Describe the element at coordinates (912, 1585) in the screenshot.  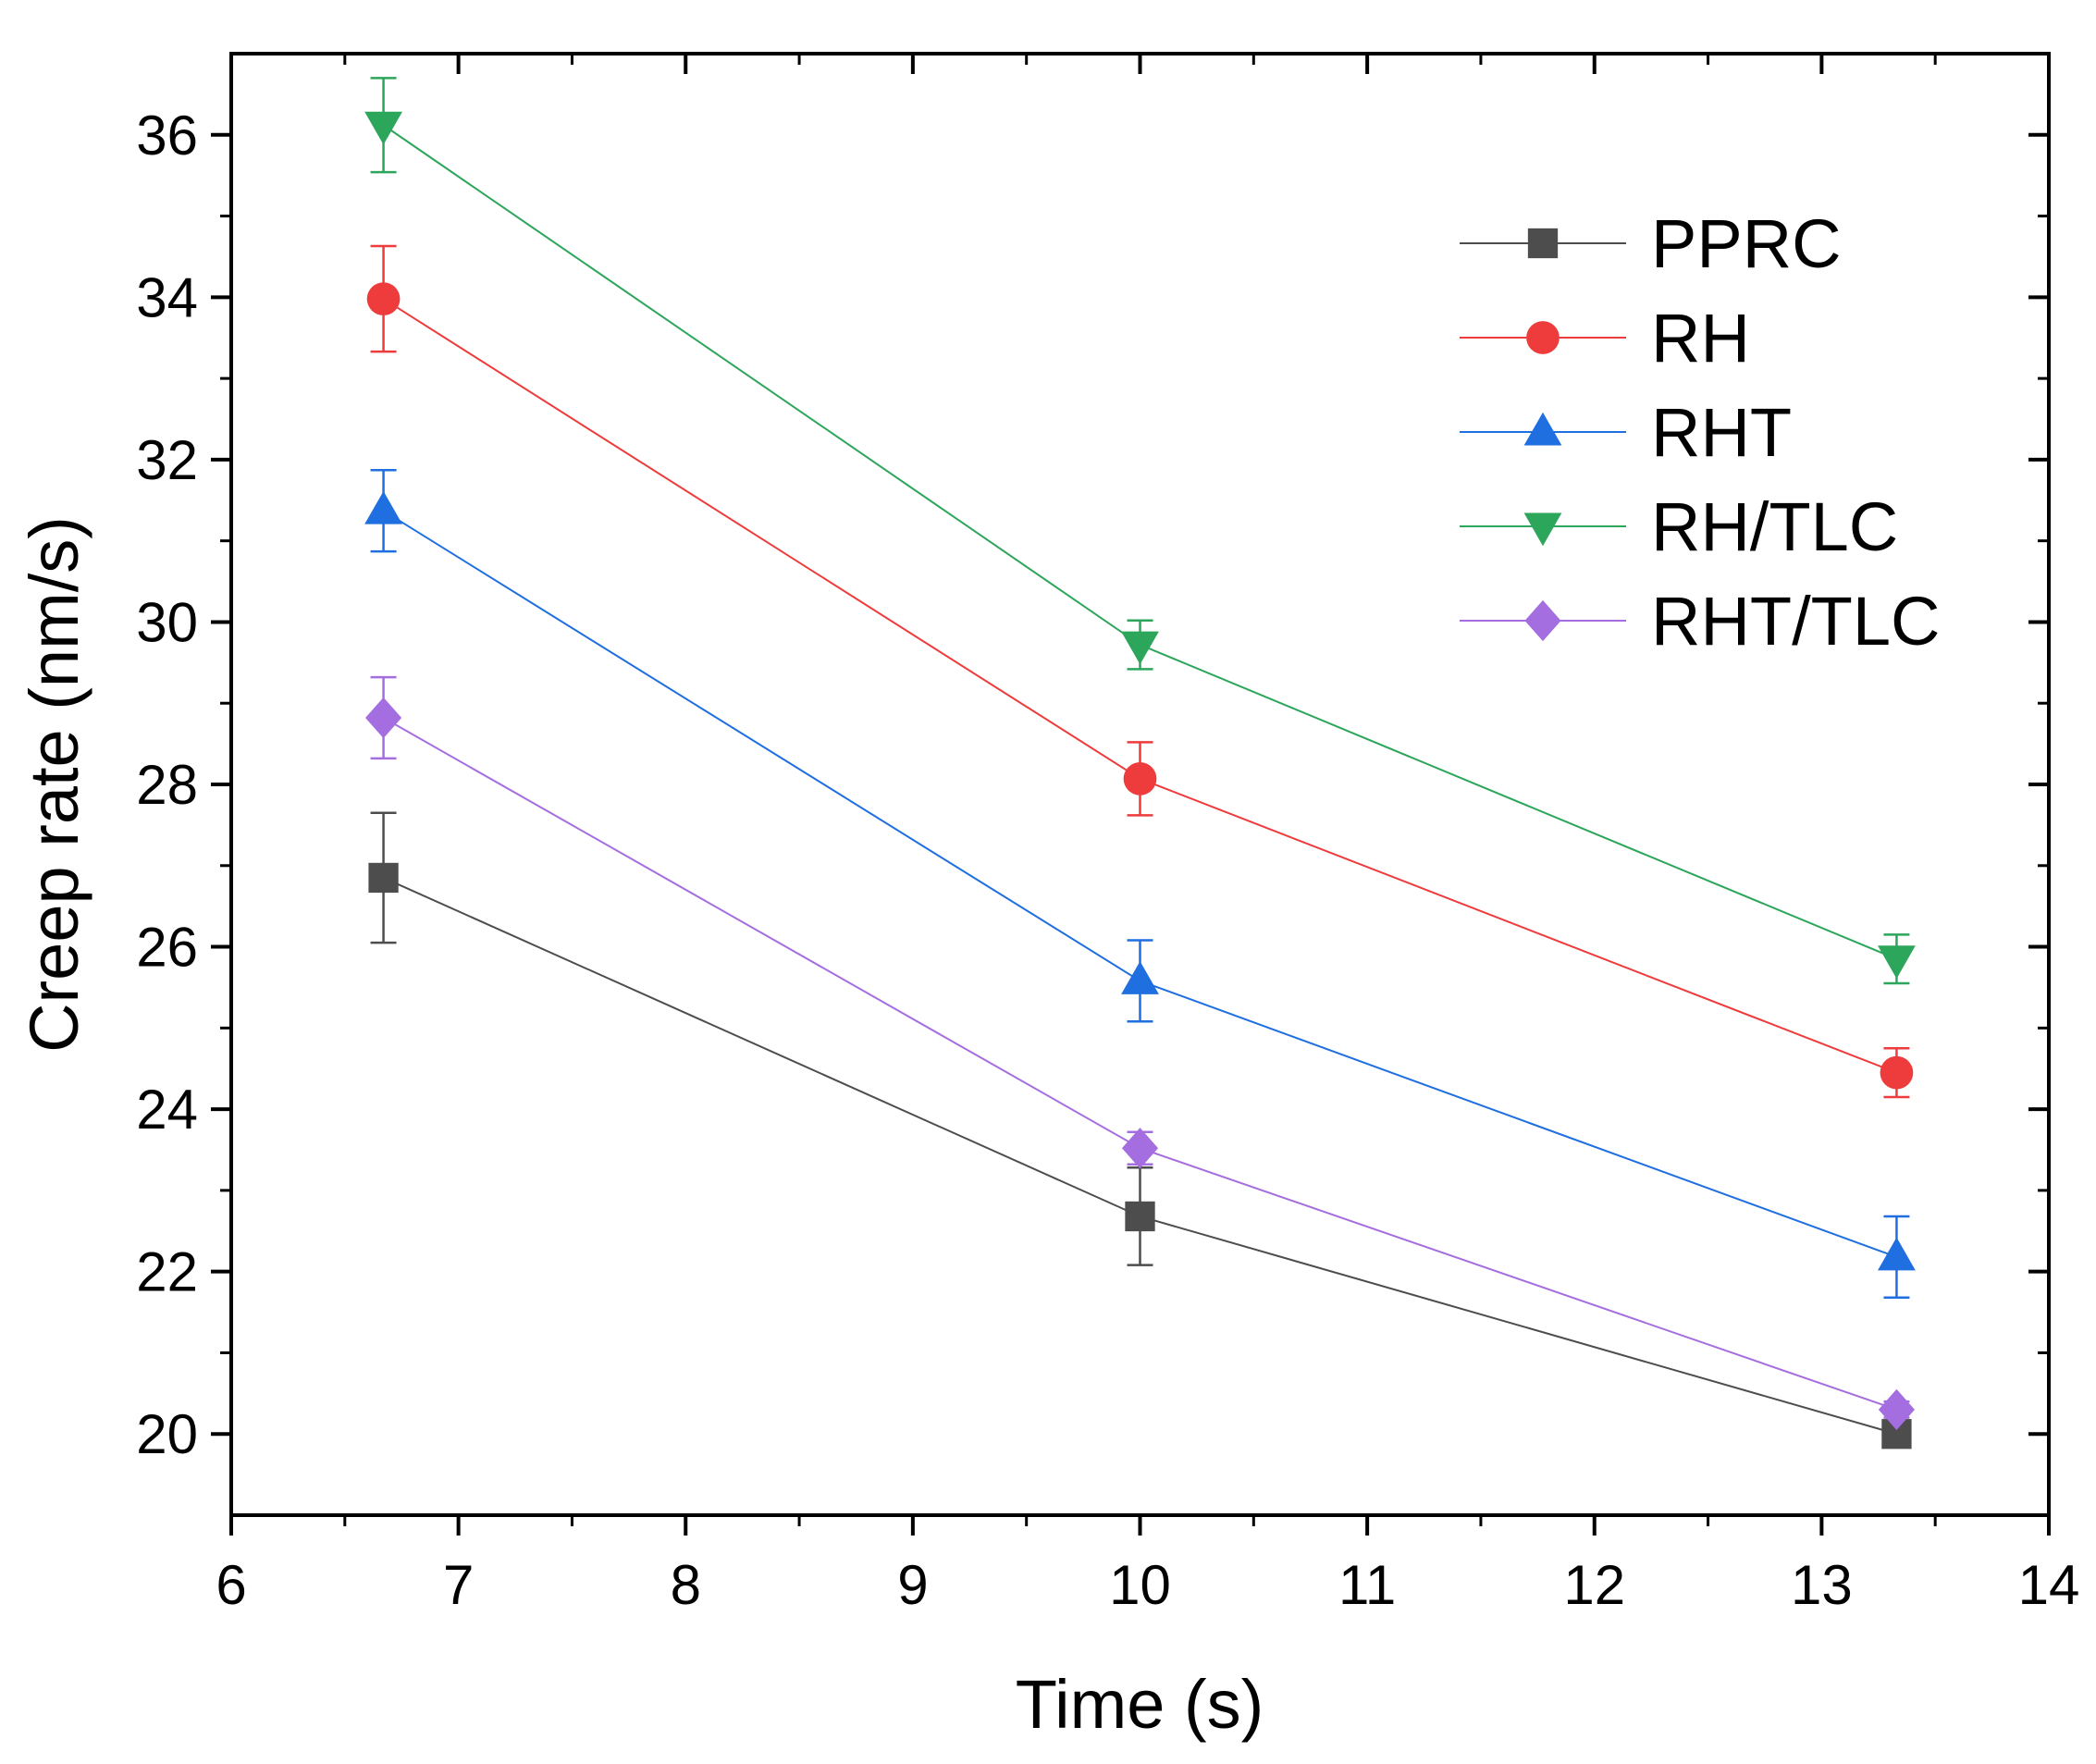
I see `x-tick-label: 9` at that location.